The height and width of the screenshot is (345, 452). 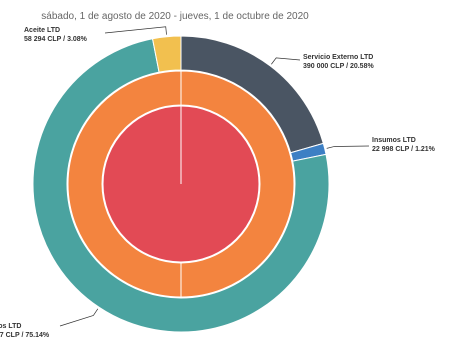 What do you see at coordinates (42, 30) in the screenshot?
I see `slice-label-name: Aceite LTD` at bounding box center [42, 30].